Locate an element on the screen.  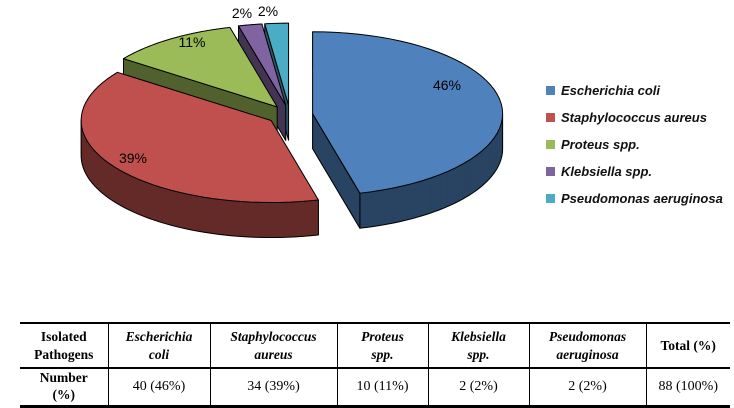
legend-label: Proteus spp. is located at coordinates (600, 144).